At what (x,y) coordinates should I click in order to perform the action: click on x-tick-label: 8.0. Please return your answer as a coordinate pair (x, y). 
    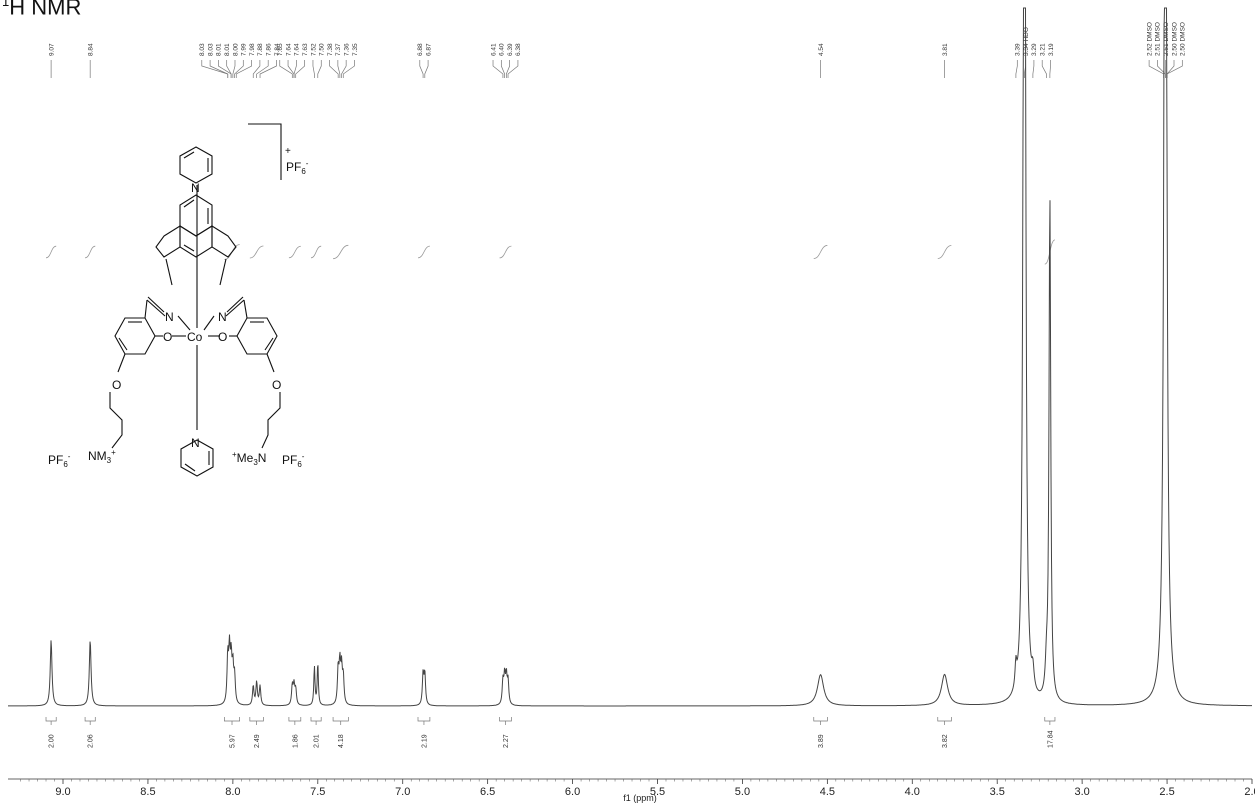
    Looking at the image, I should click on (232, 792).